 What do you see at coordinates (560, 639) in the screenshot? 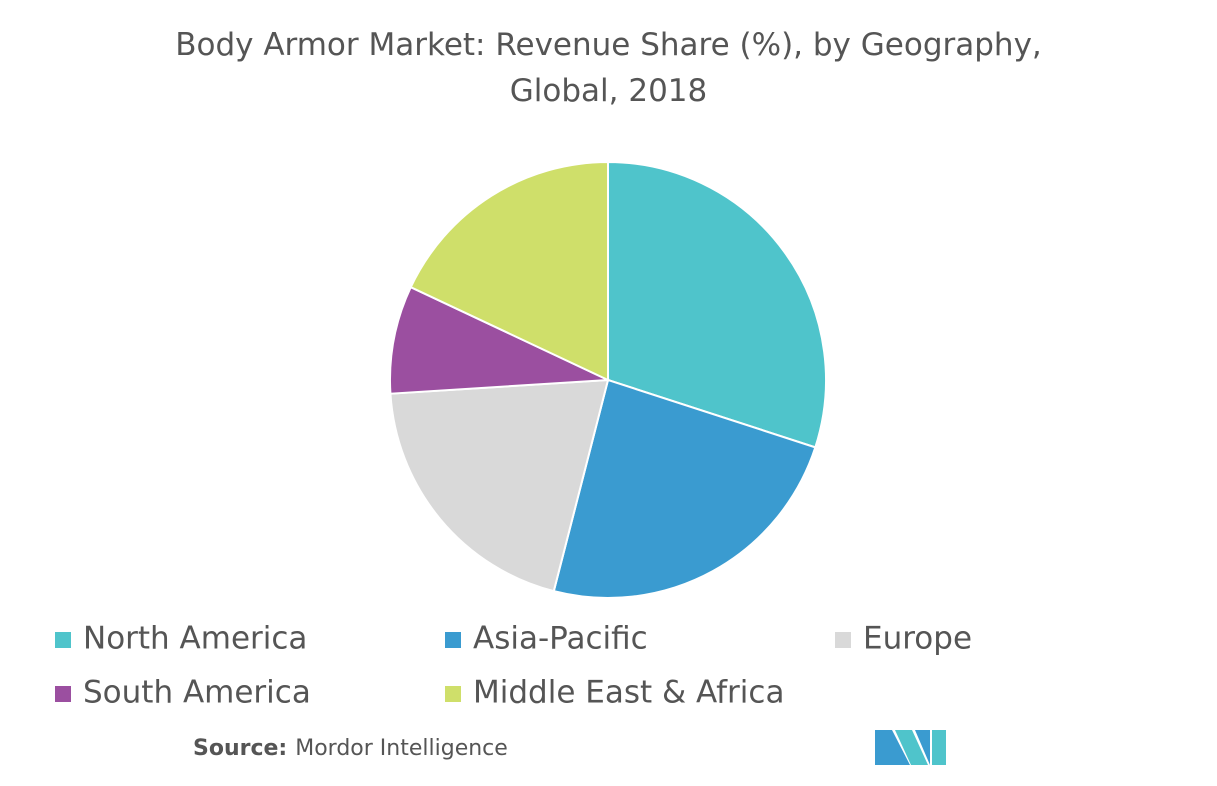
I see `legend-label: Asia-Pacific` at bounding box center [560, 639].